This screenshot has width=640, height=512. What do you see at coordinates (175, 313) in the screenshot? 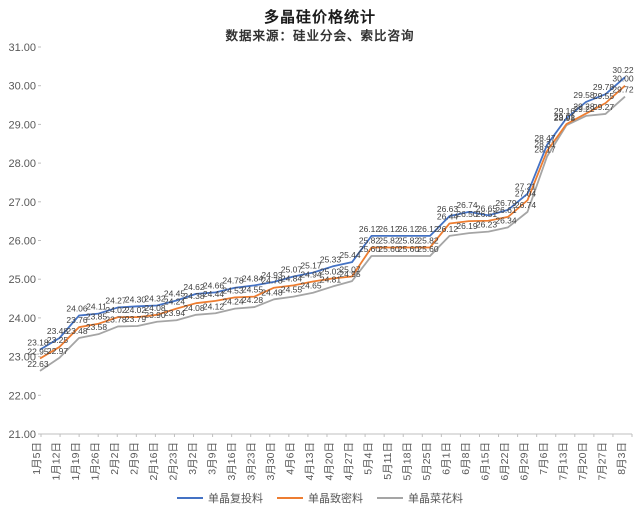
I see `data-label: 23.94` at bounding box center [175, 313].